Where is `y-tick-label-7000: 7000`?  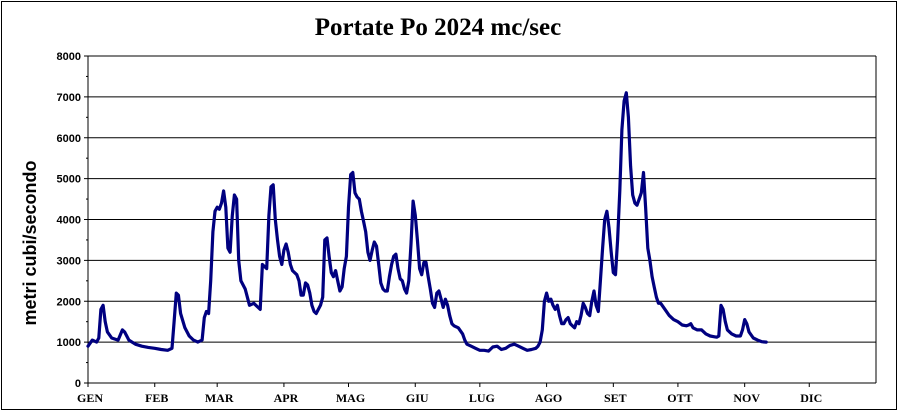 y-tick-label-7000: 7000 is located at coordinates (69, 98).